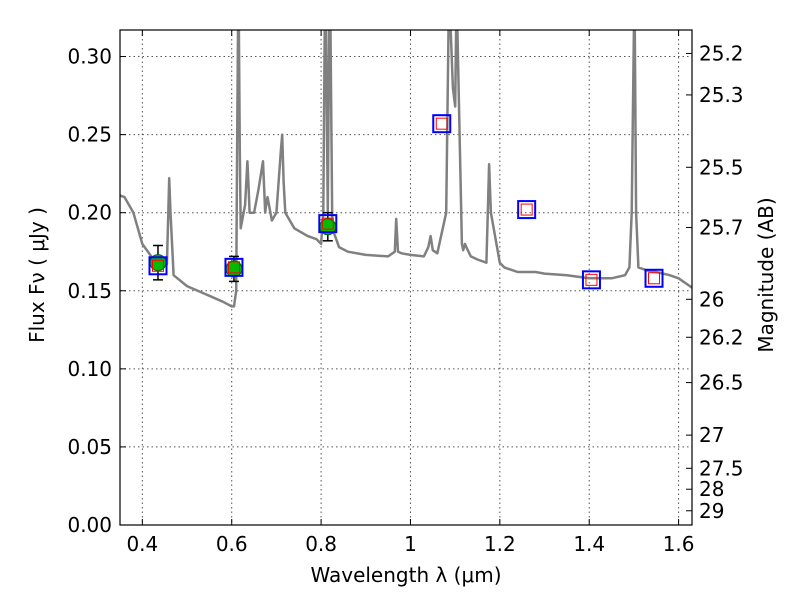 Image resolution: width=800 pixels, height=600 pixels. Describe the element at coordinates (721, 383) in the screenshot. I see `magnitude-tick-label: 26.5` at that location.